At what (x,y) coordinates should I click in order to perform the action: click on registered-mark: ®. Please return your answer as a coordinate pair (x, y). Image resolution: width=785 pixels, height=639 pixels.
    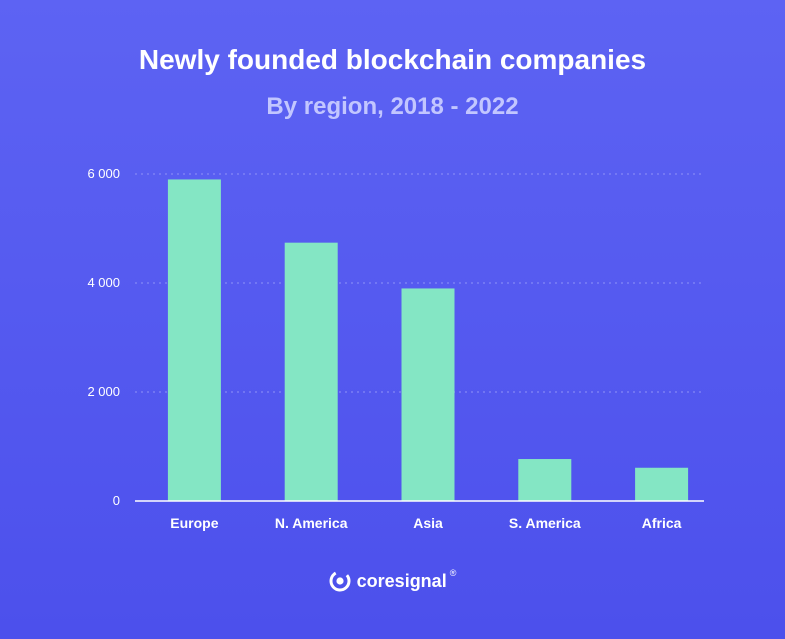
    Looking at the image, I should click on (453, 573).